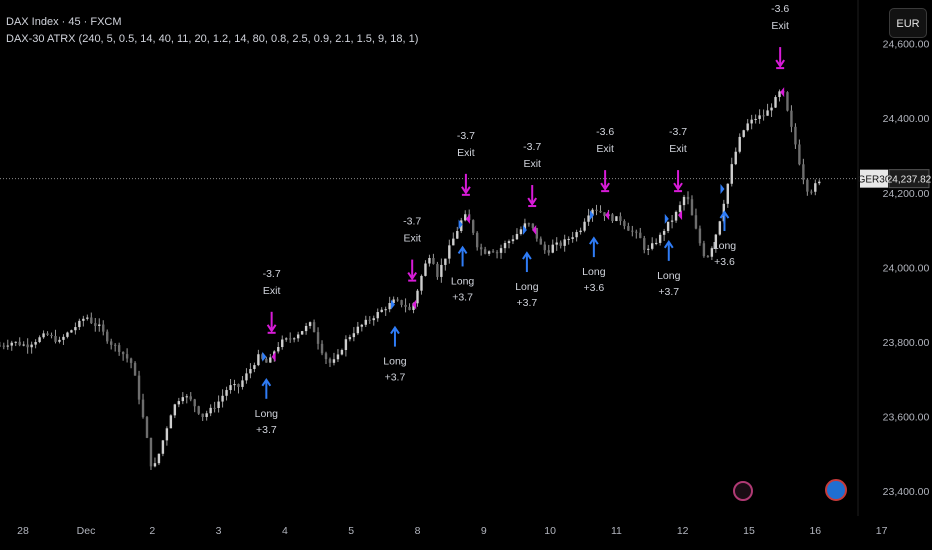  I want to click on lightning-icon, so click(743, 491).